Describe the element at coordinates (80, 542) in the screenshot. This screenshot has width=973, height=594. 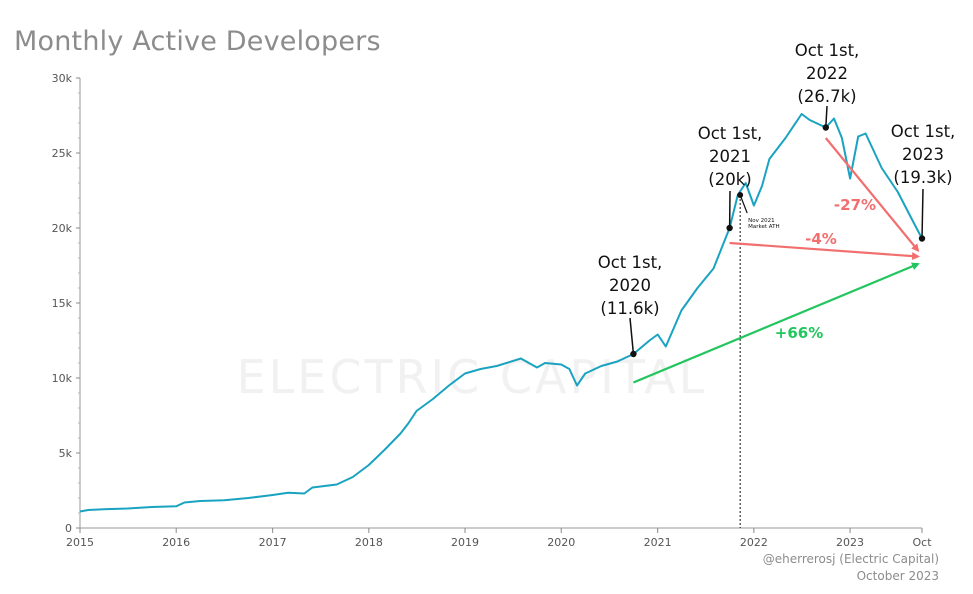
I see `x-tick-label: 2015` at that location.